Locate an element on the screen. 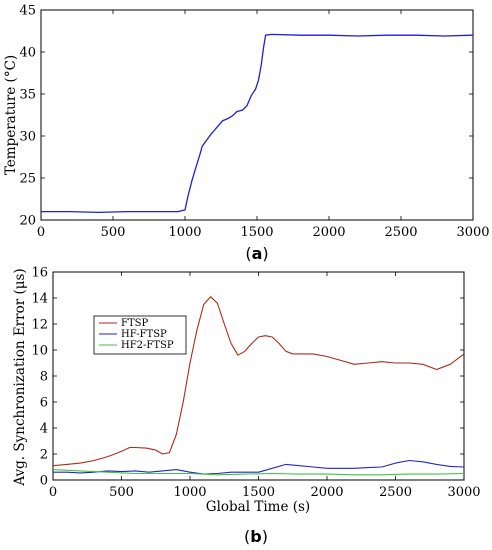 The width and height of the screenshot is (492, 550). y-tick-label: 30 is located at coordinates (27, 137).